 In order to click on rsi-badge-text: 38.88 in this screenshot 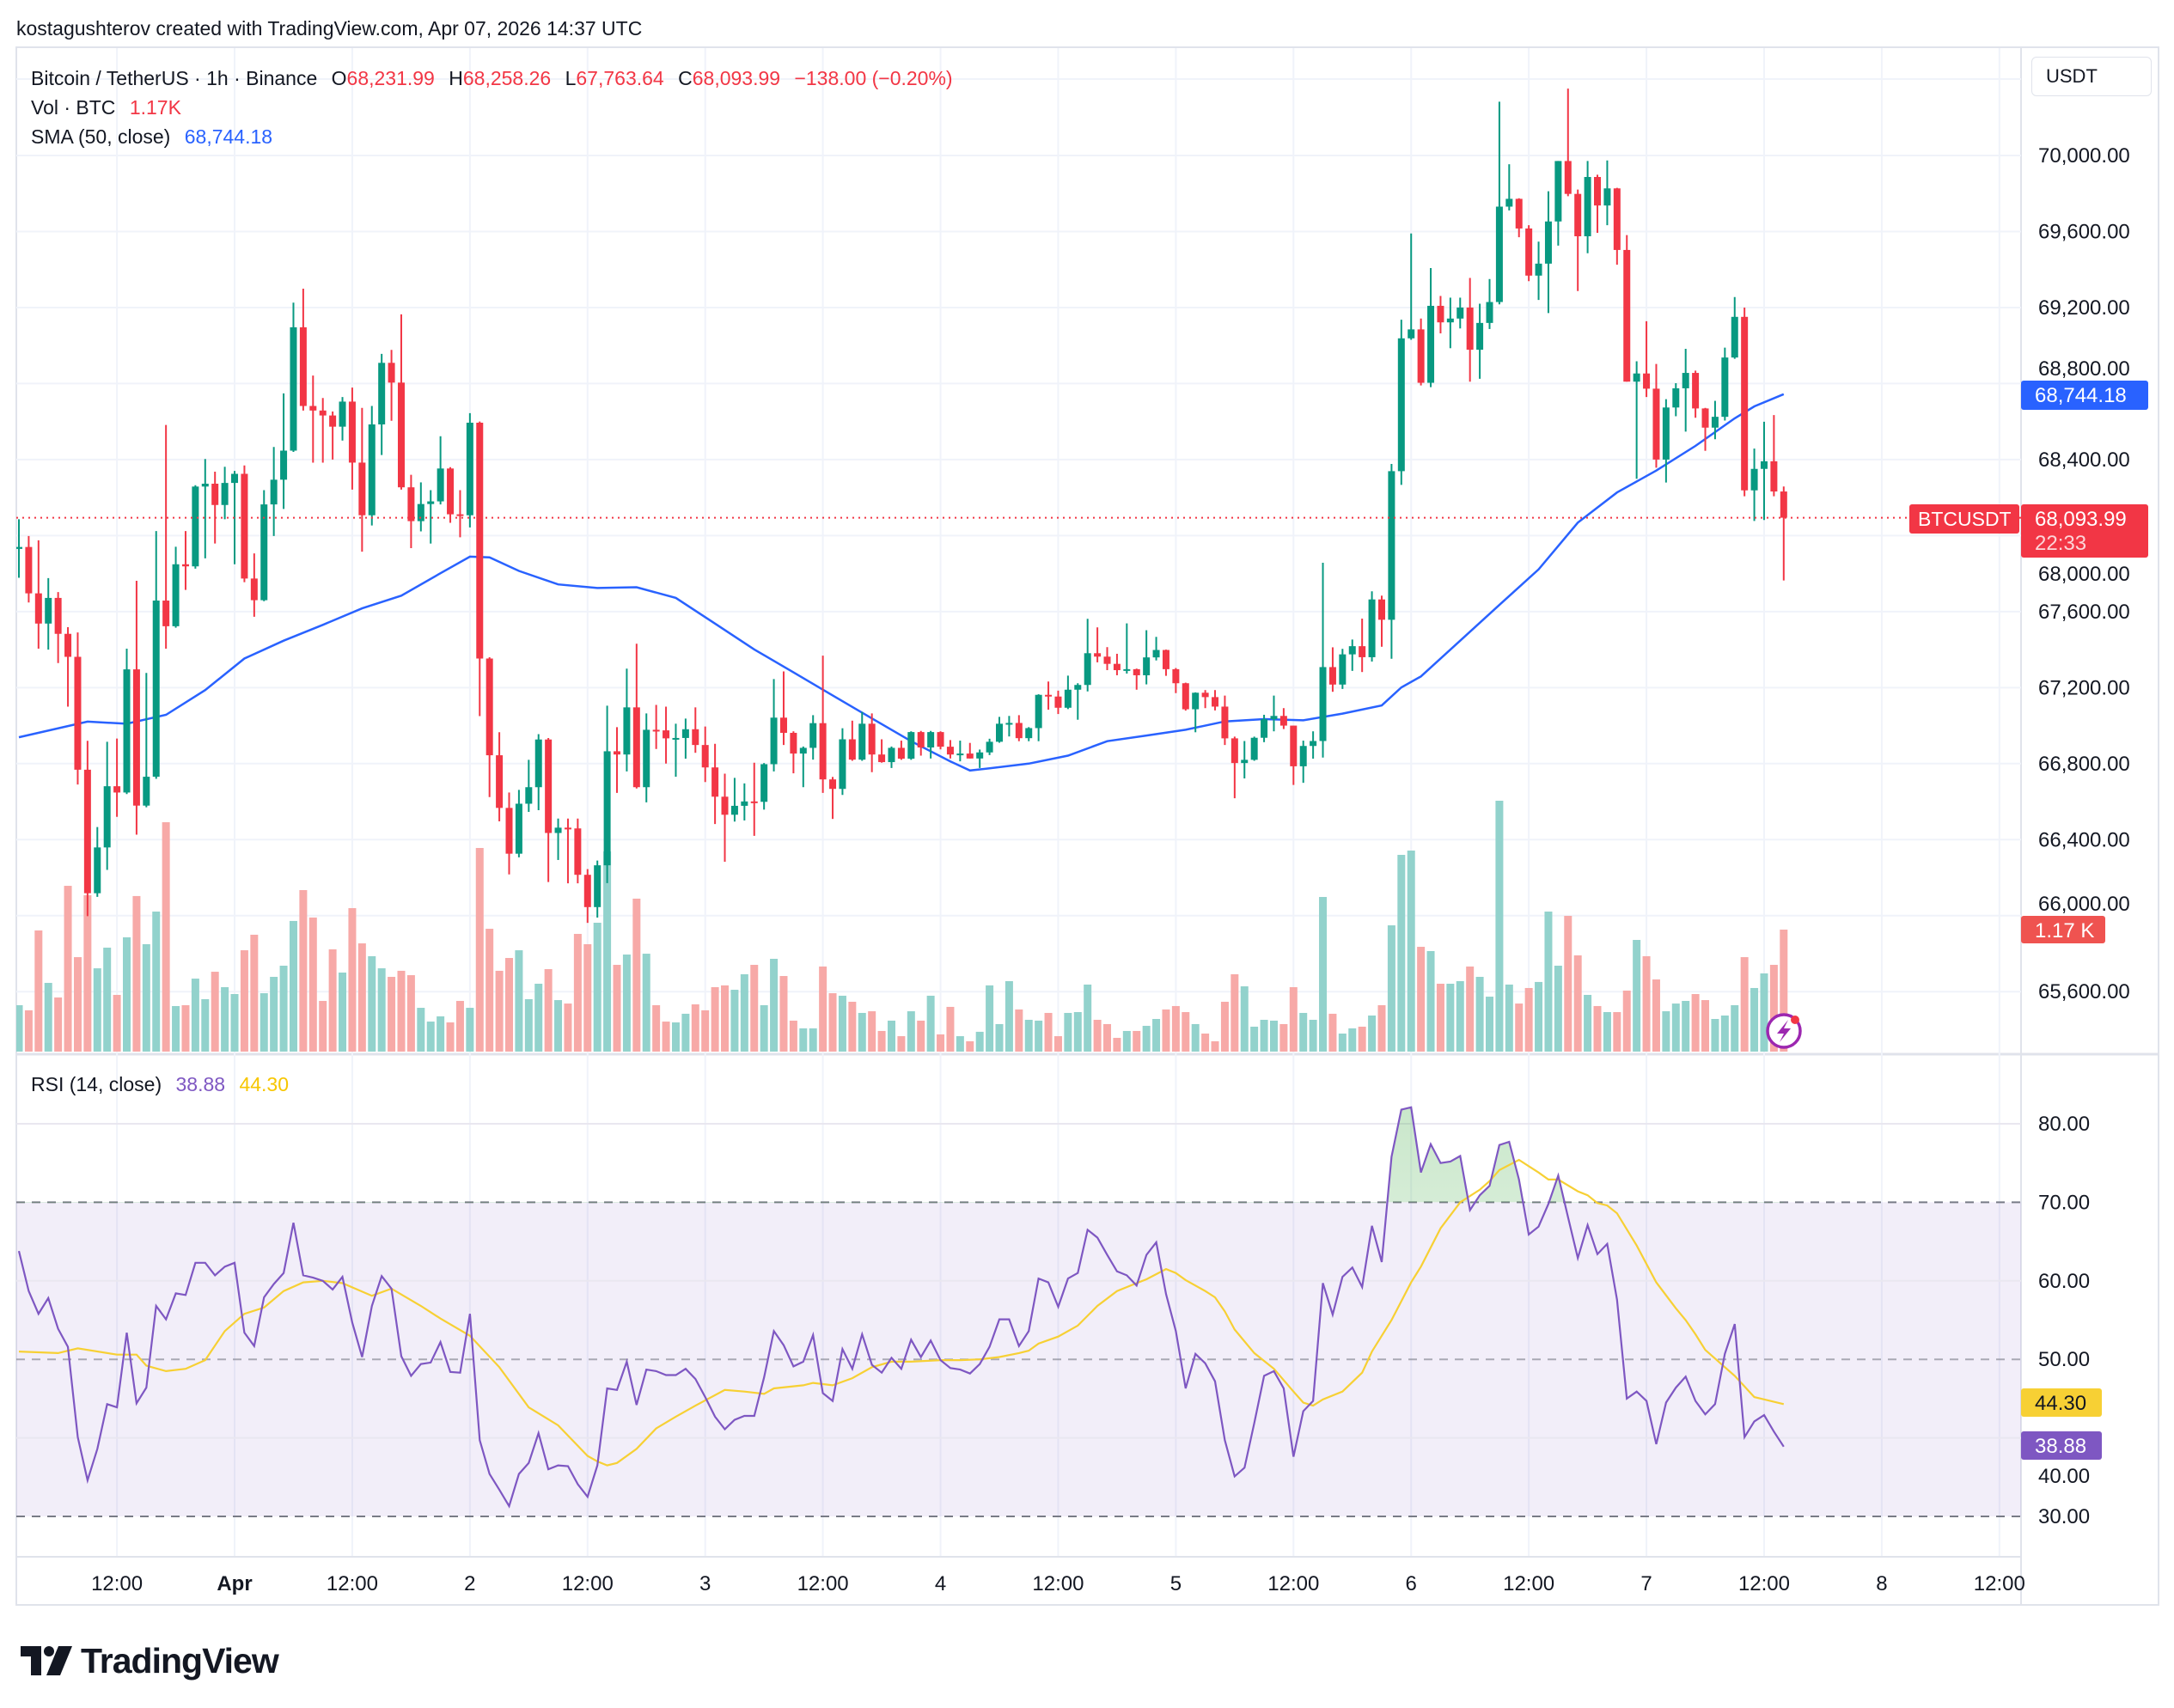, I will do `click(2060, 1446)`.